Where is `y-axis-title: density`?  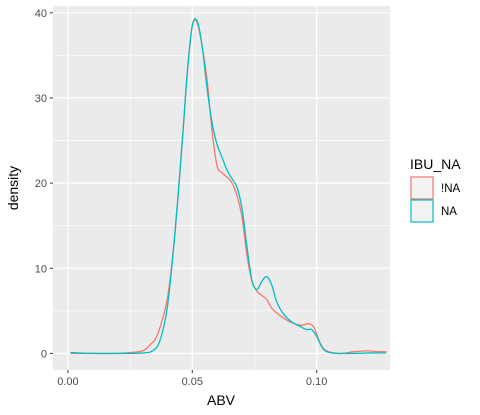
y-axis-title: density is located at coordinates (13, 188).